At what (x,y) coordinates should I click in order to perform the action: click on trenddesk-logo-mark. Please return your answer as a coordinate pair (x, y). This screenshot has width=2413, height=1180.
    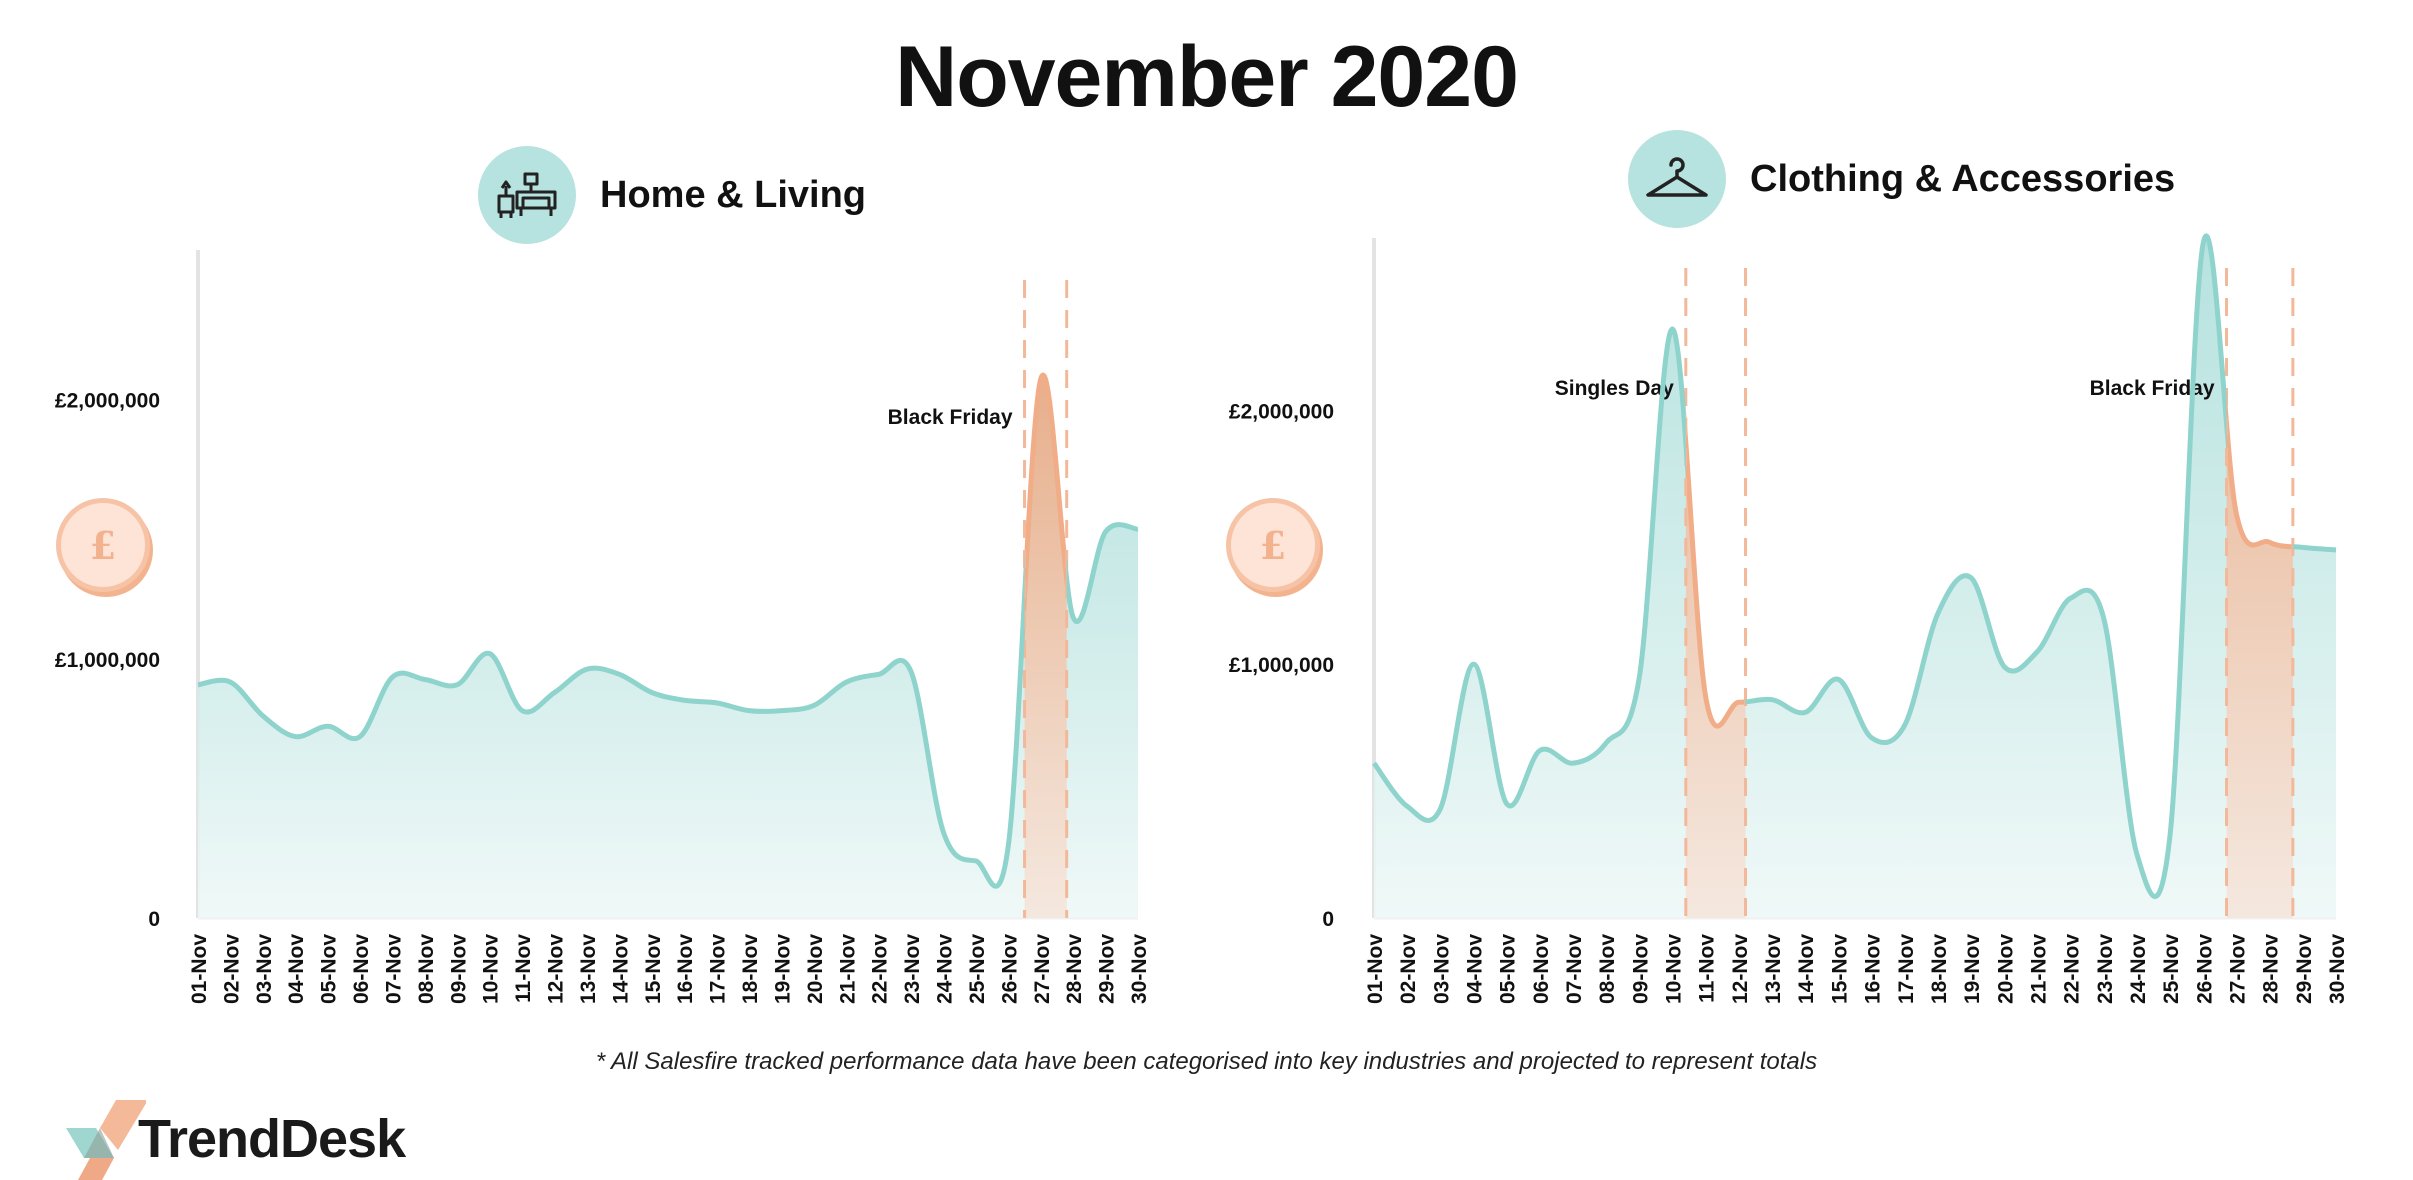
    Looking at the image, I should click on (106, 1140).